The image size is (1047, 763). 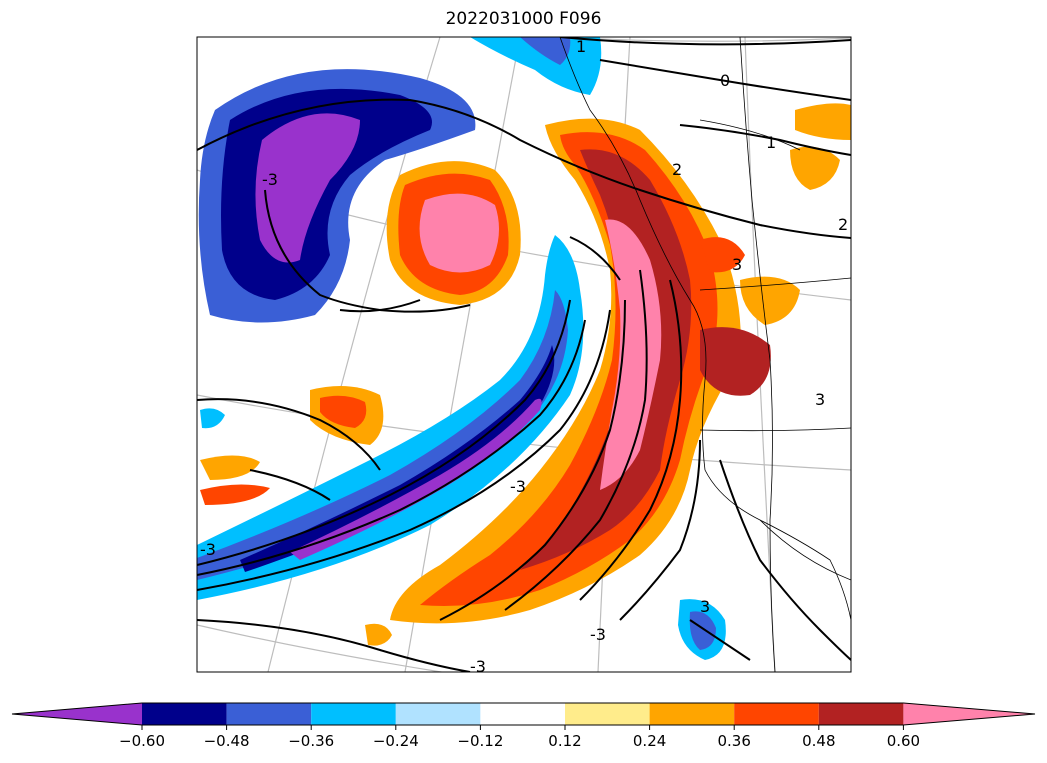 I want to click on fill-nw-blue, so click(x=545, y=51).